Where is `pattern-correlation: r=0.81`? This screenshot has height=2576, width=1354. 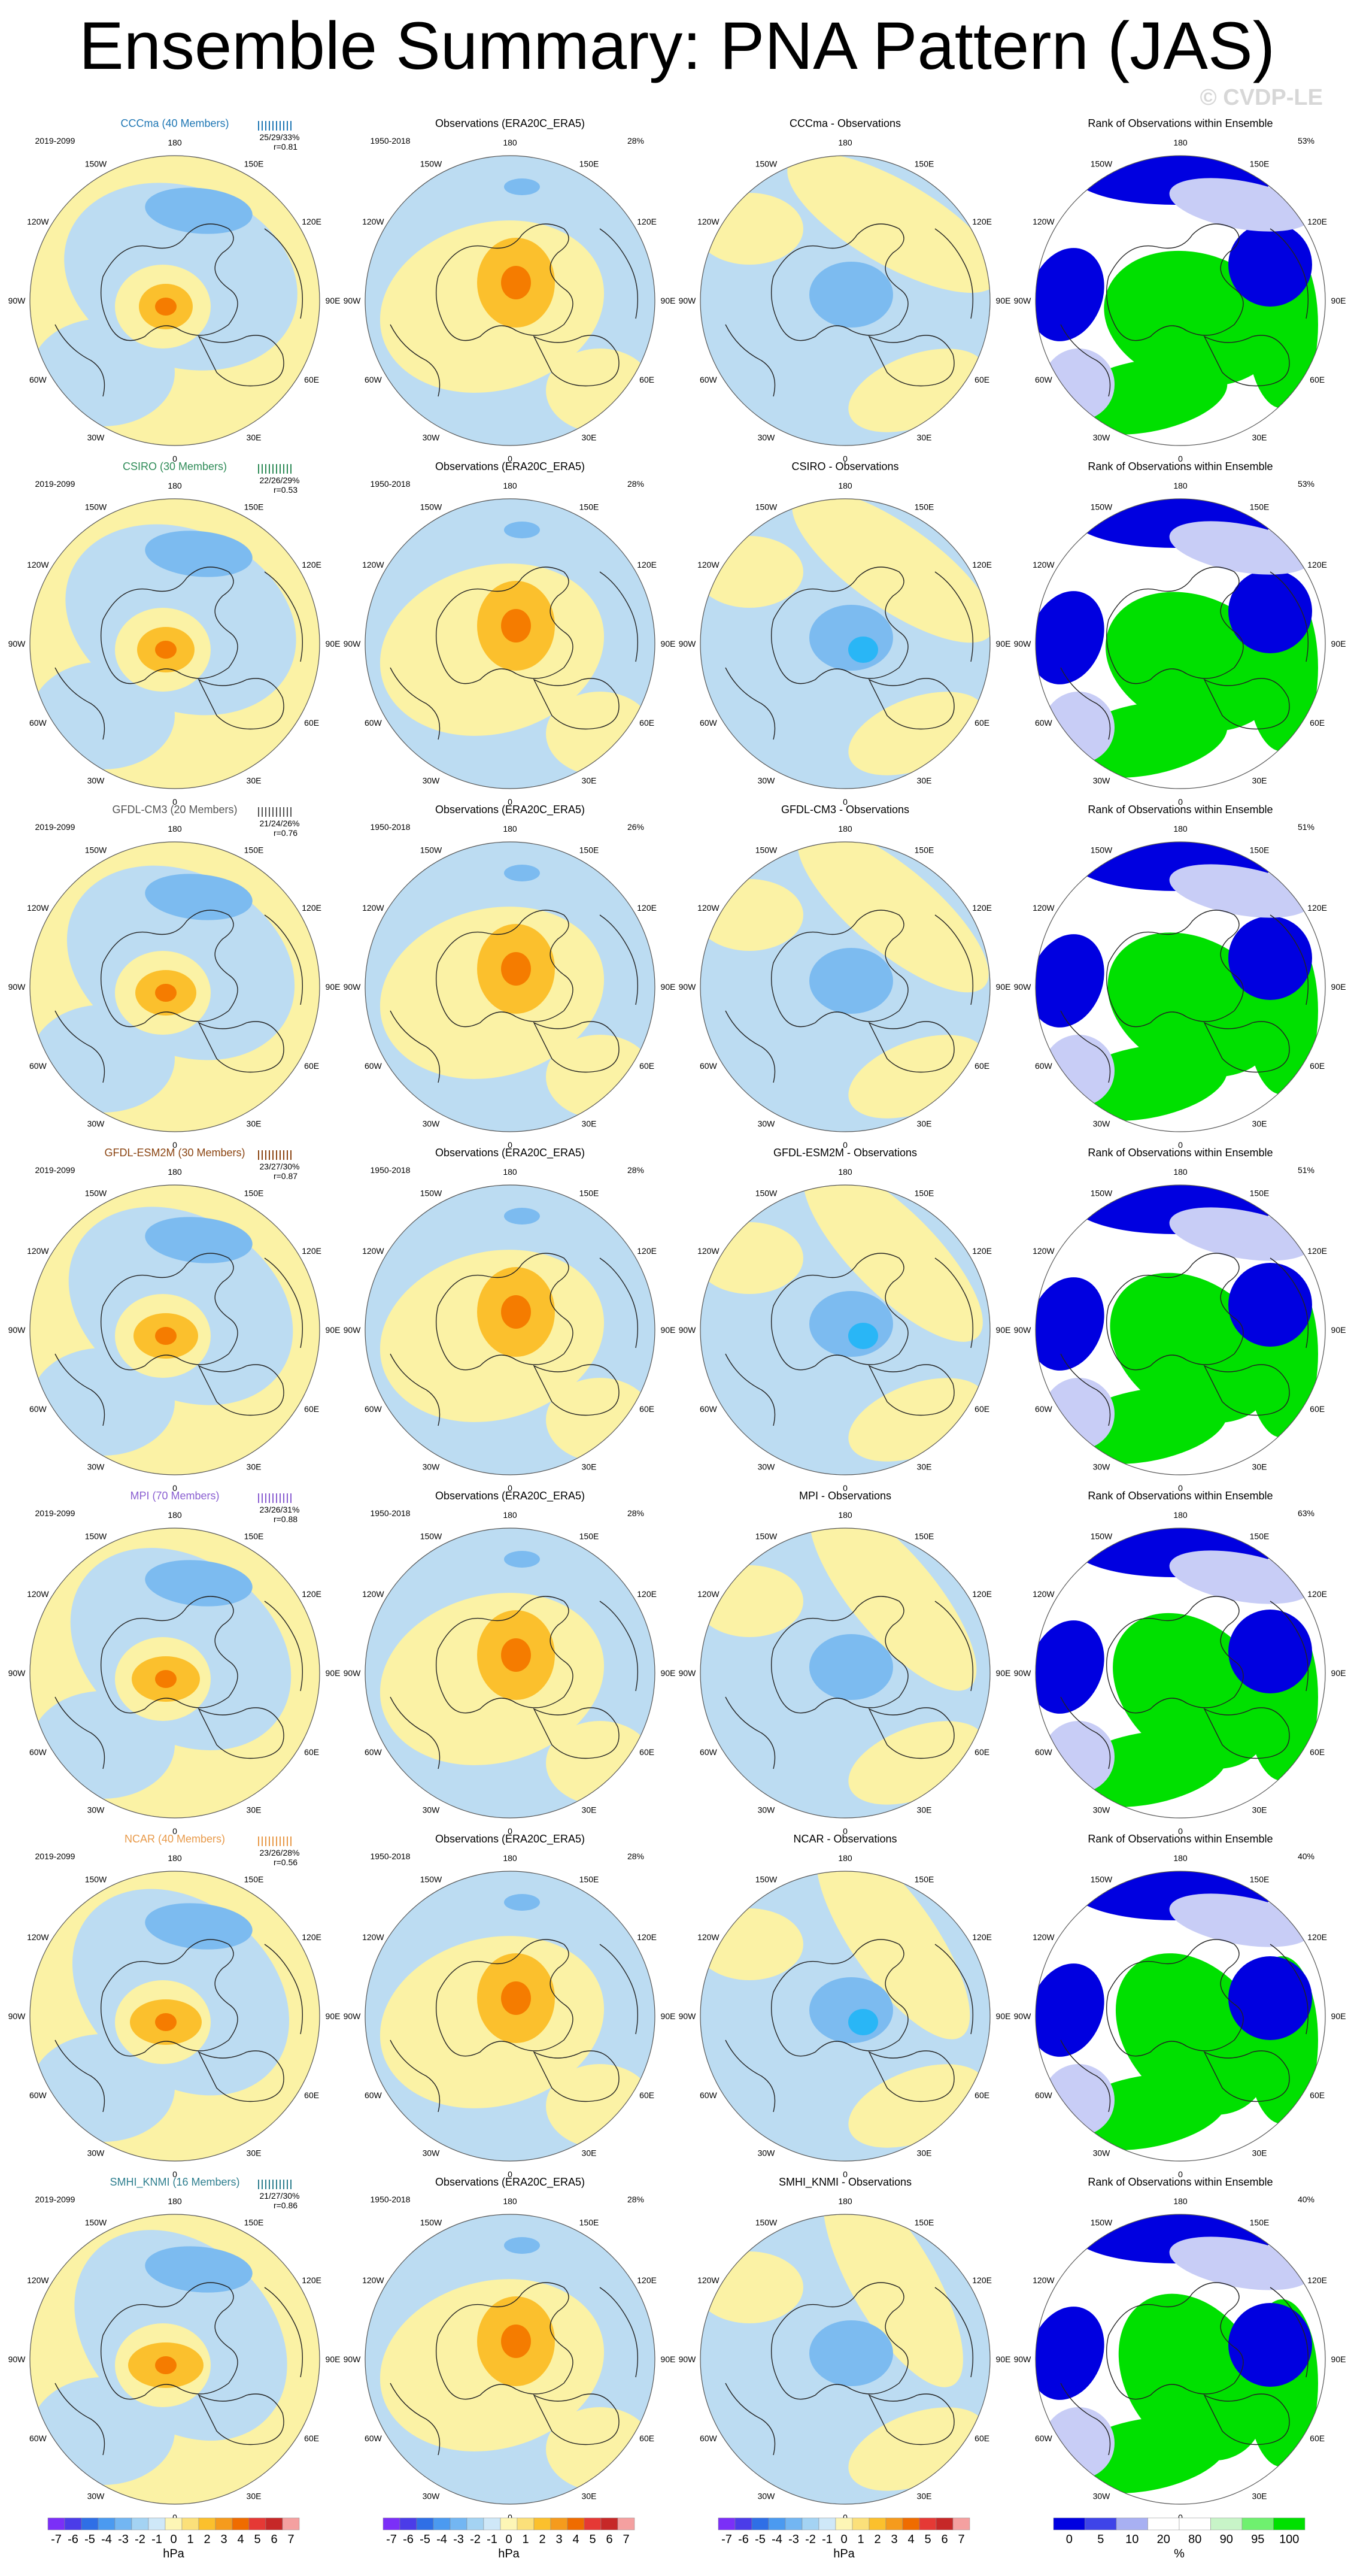 pattern-correlation: r=0.81 is located at coordinates (285, 146).